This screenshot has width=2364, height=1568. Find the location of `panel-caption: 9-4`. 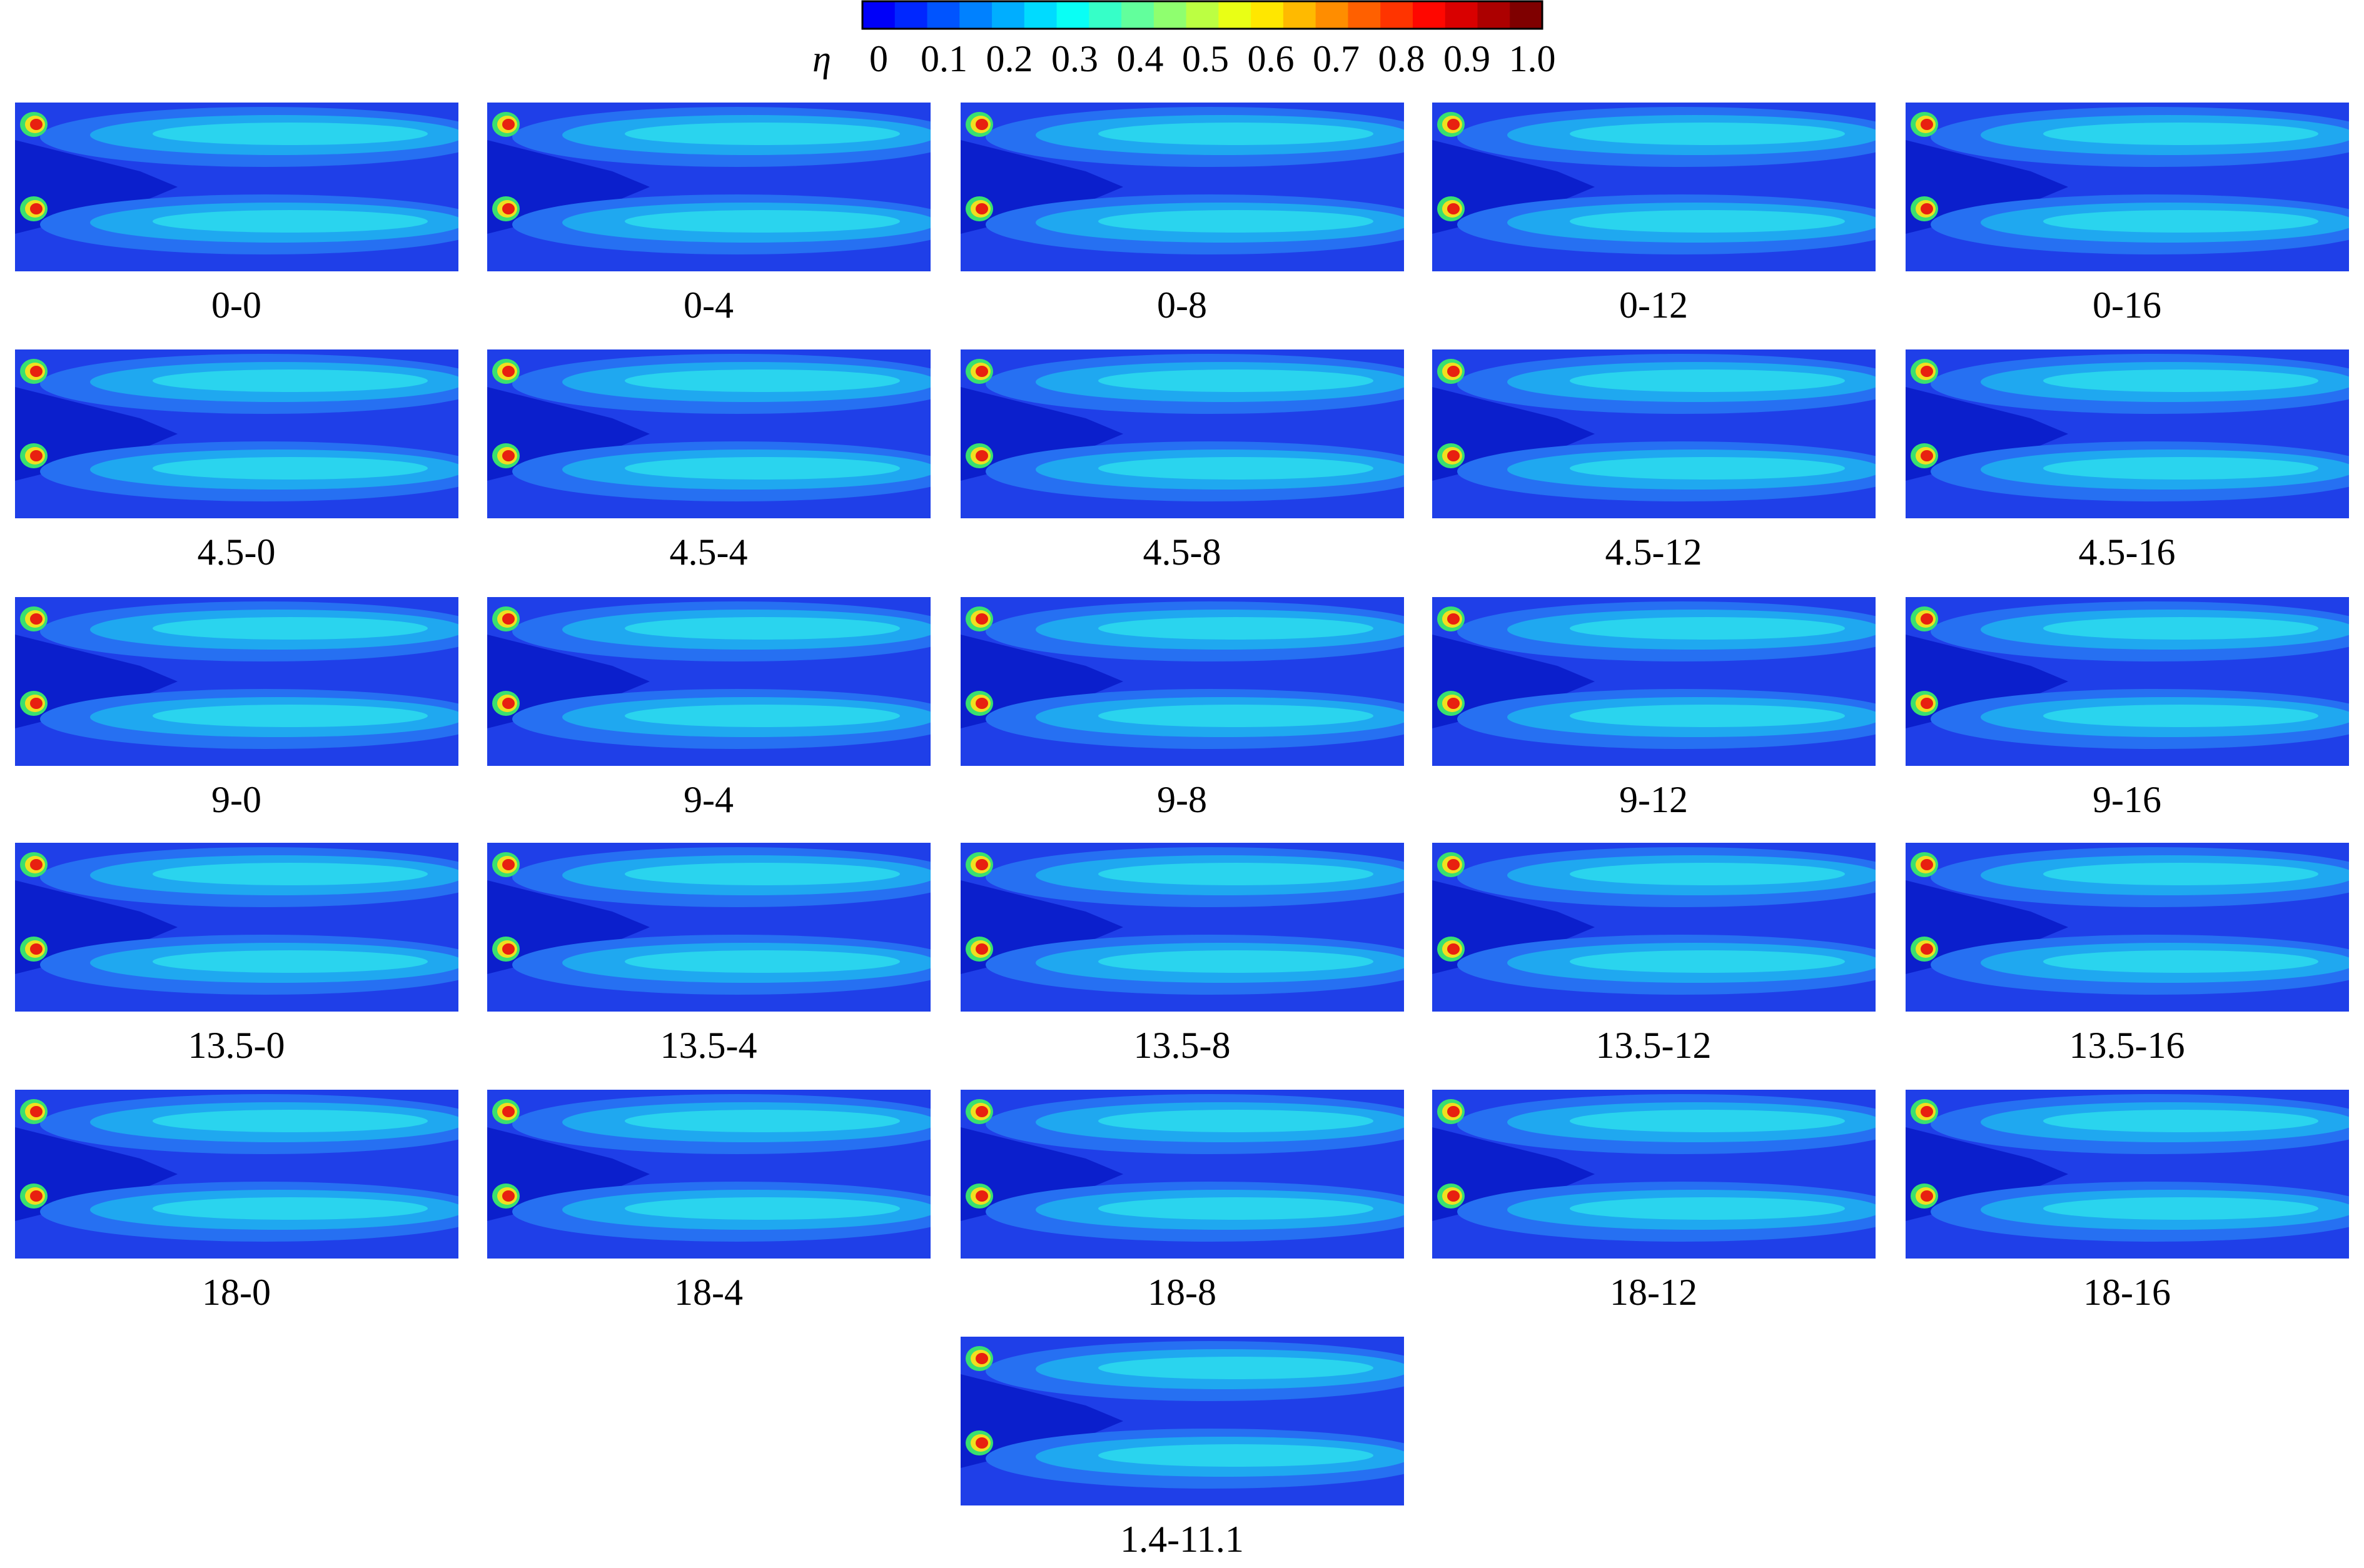

panel-caption: 9-4 is located at coordinates (709, 799).